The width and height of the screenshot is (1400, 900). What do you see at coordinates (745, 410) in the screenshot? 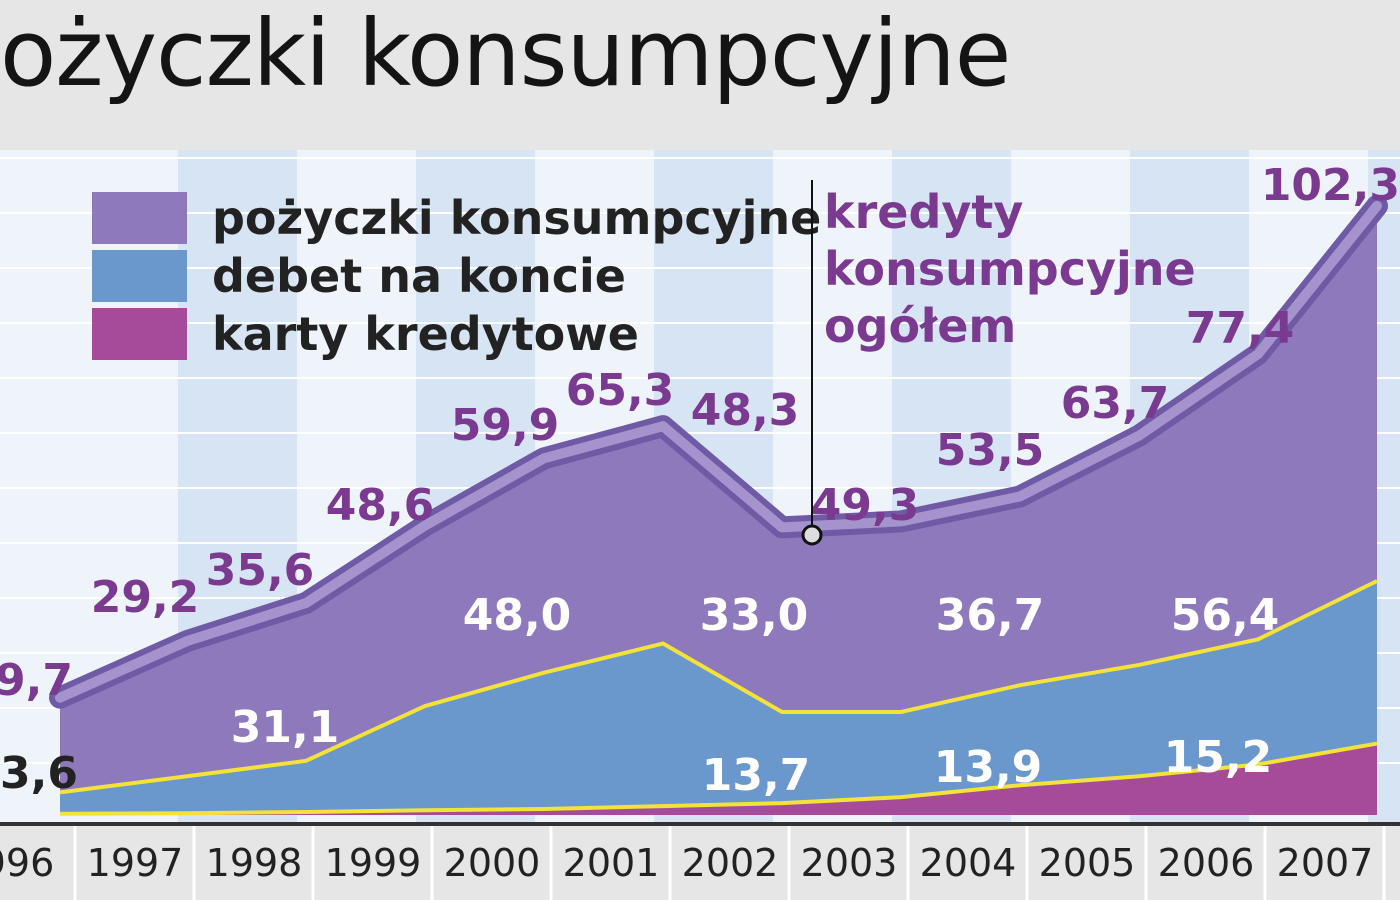
I see `total-value-label: 48,3` at bounding box center [745, 410].